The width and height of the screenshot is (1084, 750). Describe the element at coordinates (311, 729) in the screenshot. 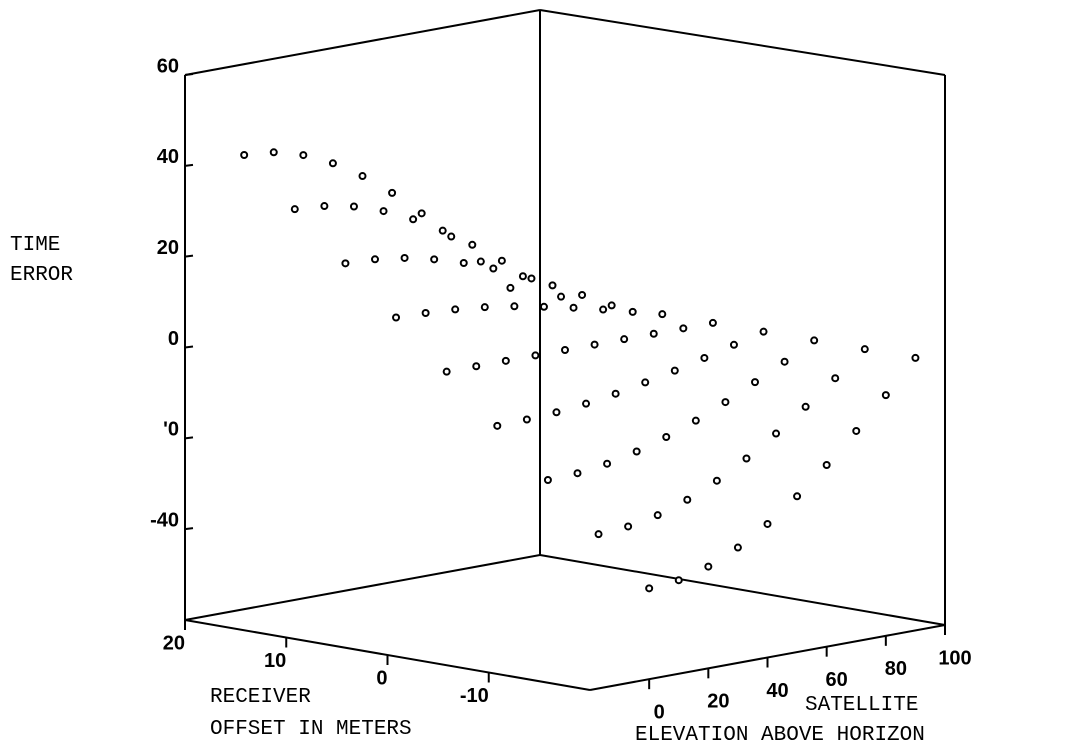

I see `x-axis-label: OFFSET IN METERS` at that location.